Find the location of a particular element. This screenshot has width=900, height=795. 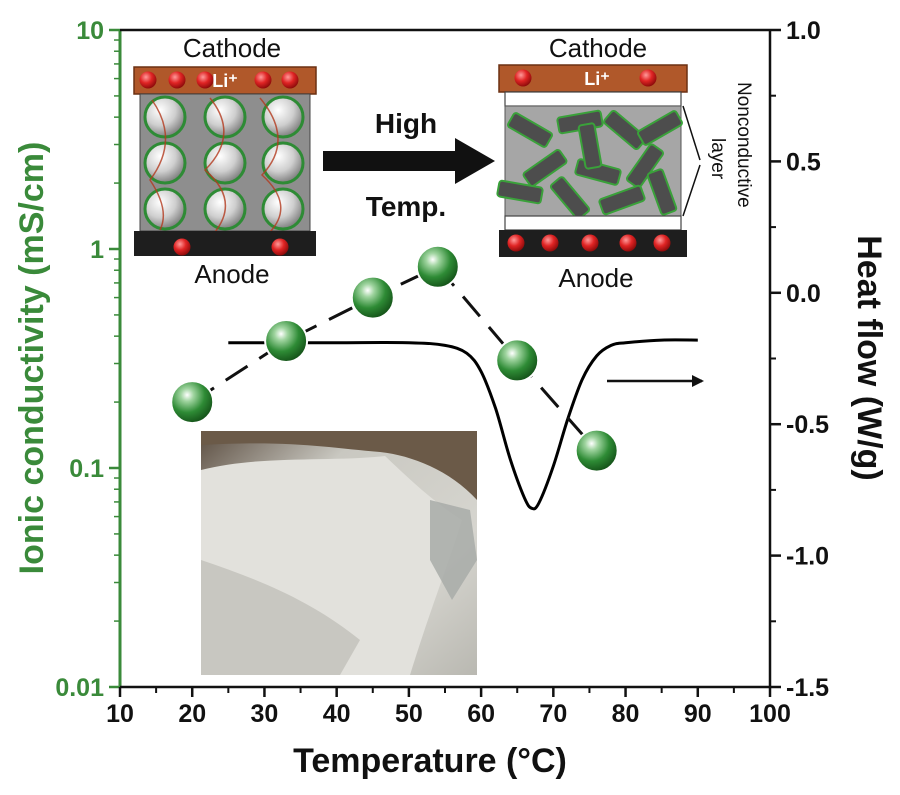

x-axis-ticks: 10 20 30 40 50 60 70 80 90 100 is located at coordinates (448, 707).